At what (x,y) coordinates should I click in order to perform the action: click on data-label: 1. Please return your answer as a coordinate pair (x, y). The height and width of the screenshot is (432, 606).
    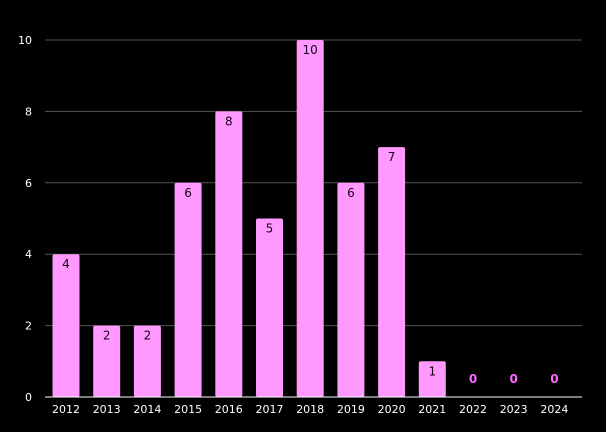
    Looking at the image, I should click on (432, 371).